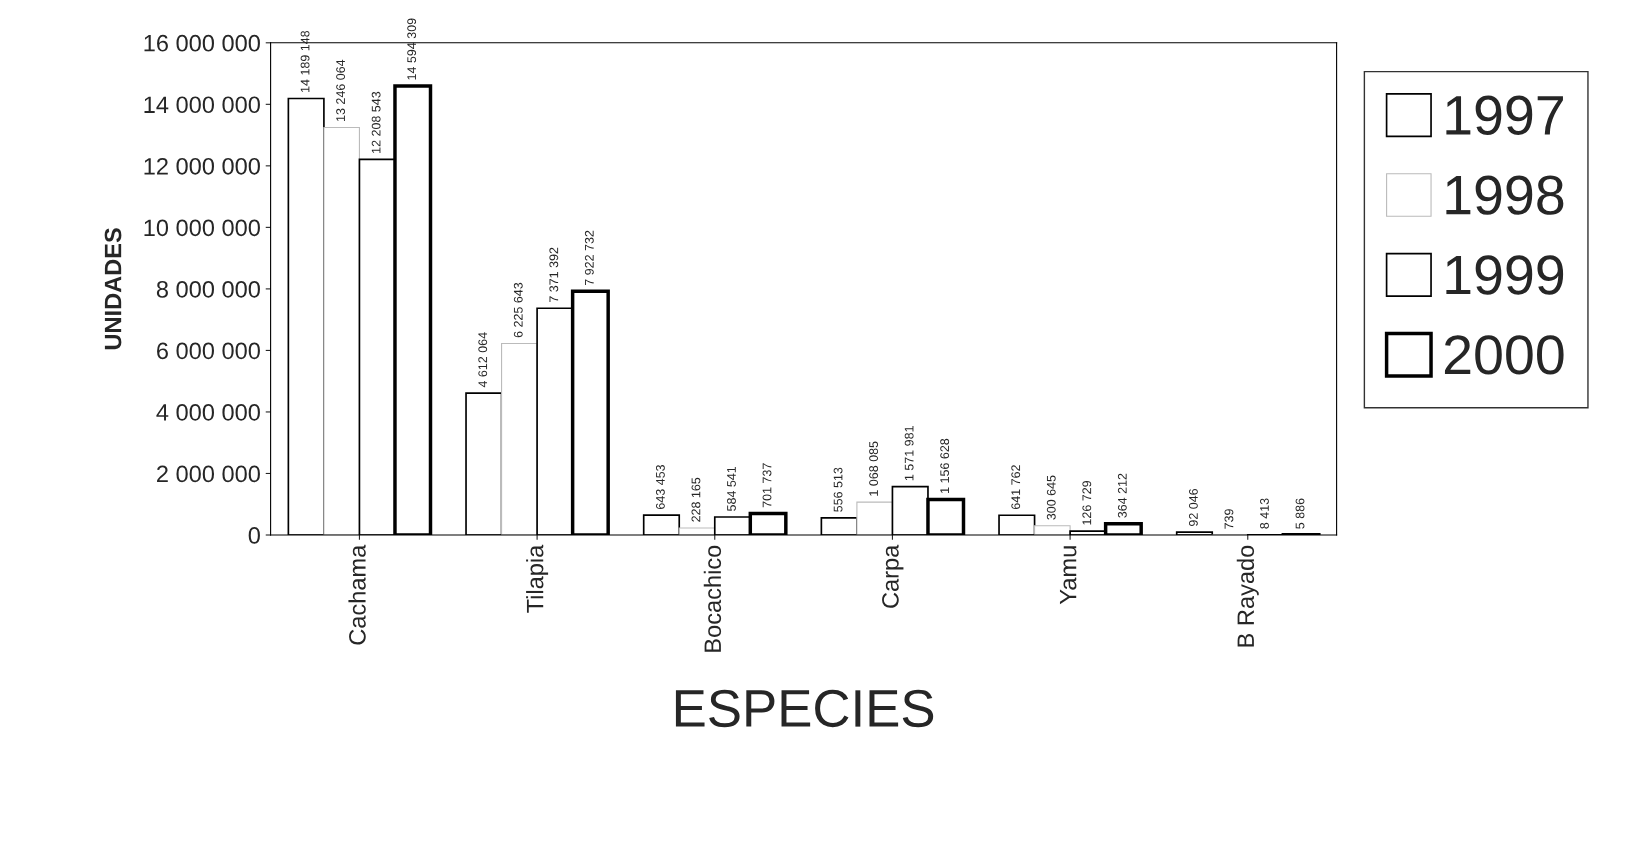  Describe the element at coordinates (1505, 195) in the screenshot. I see `legend-label: 1998` at that location.